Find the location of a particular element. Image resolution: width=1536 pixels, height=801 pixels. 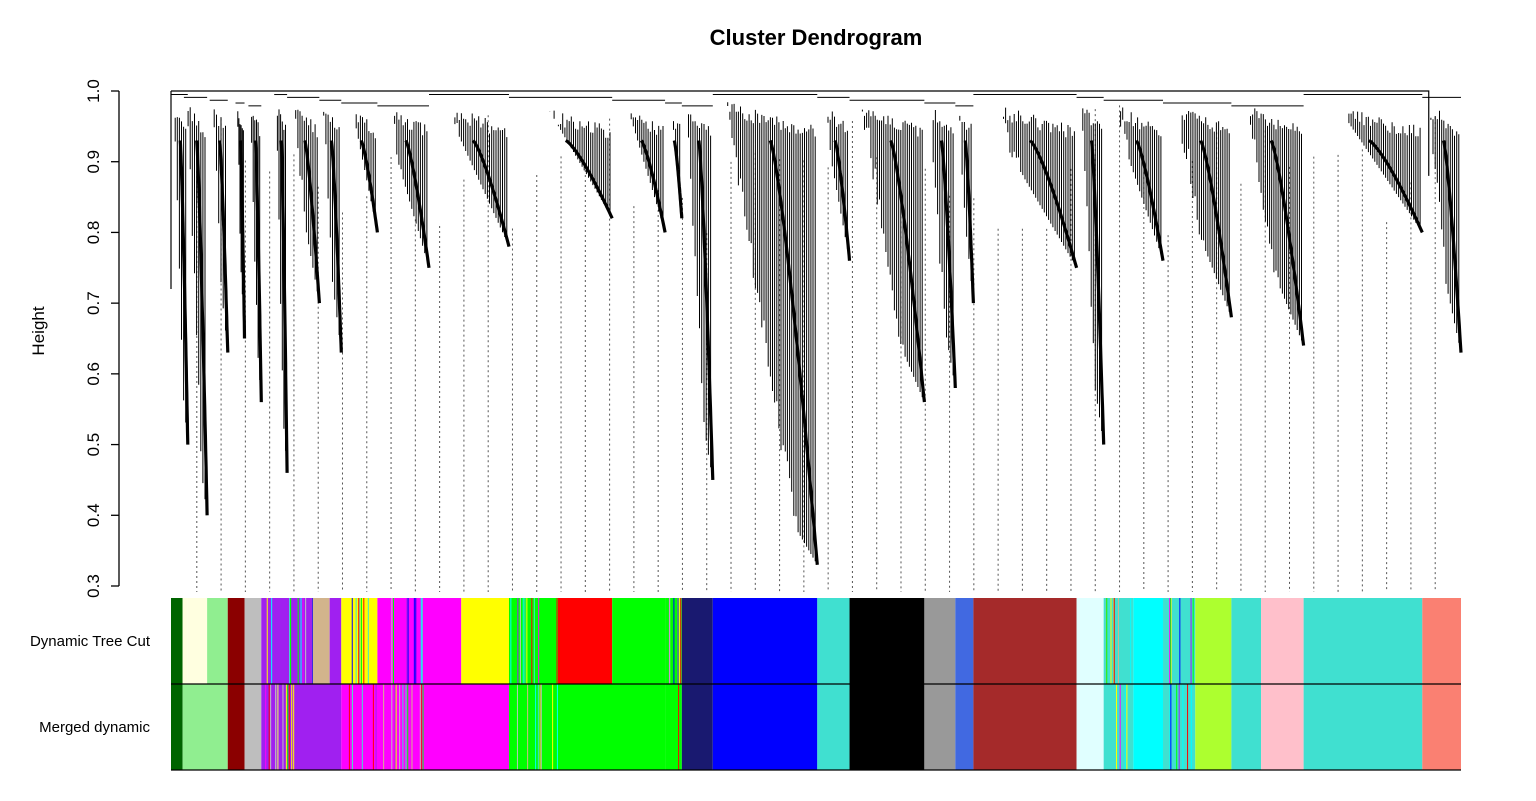

y-tick-label: 1.0 is located at coordinates (93, 91).